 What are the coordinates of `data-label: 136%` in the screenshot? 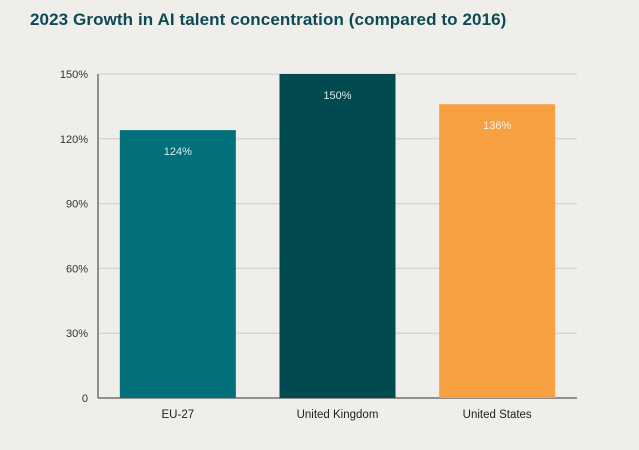 It's located at (497, 126).